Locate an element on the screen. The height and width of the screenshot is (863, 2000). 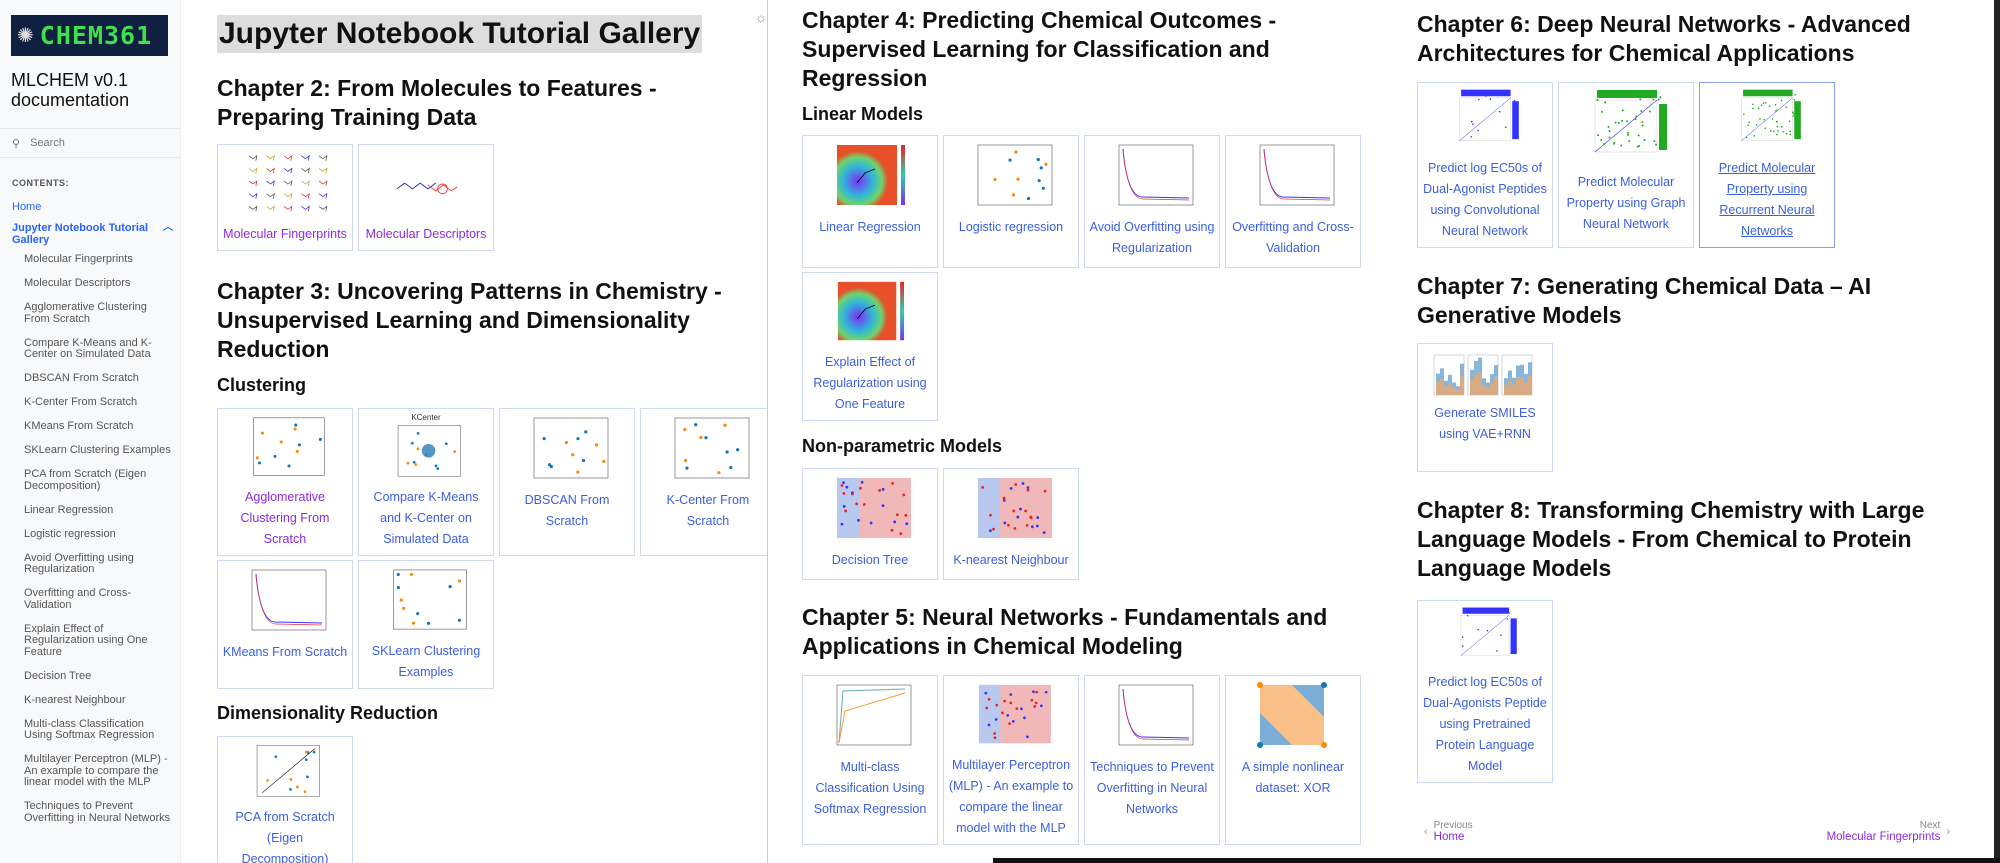
gallery-card: DBSCAN From Scratch is located at coordinates (567, 482).